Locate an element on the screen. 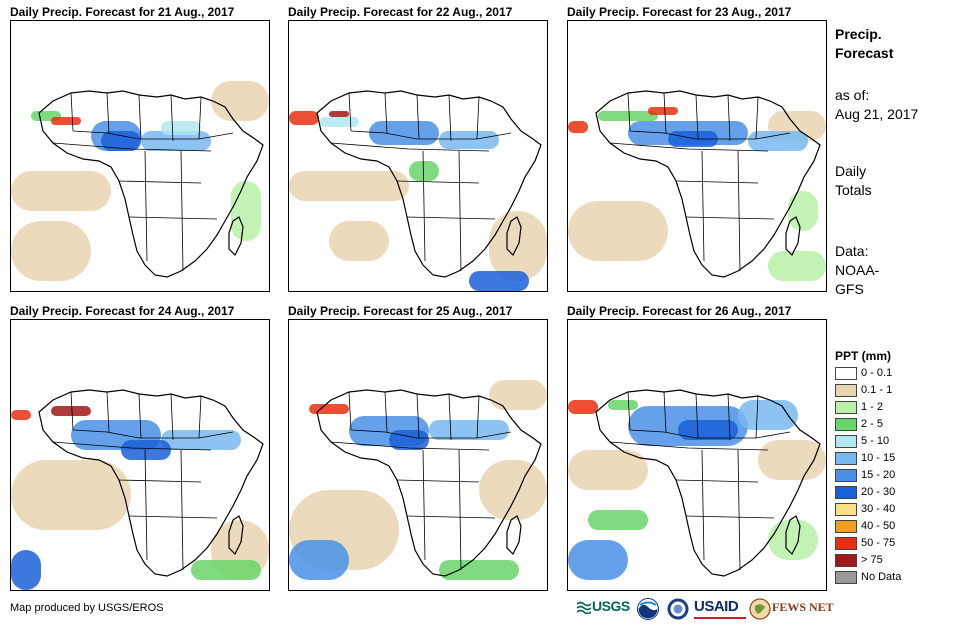 This screenshot has width=967, height=626. legend-label: 2 - 5 is located at coordinates (872, 424).